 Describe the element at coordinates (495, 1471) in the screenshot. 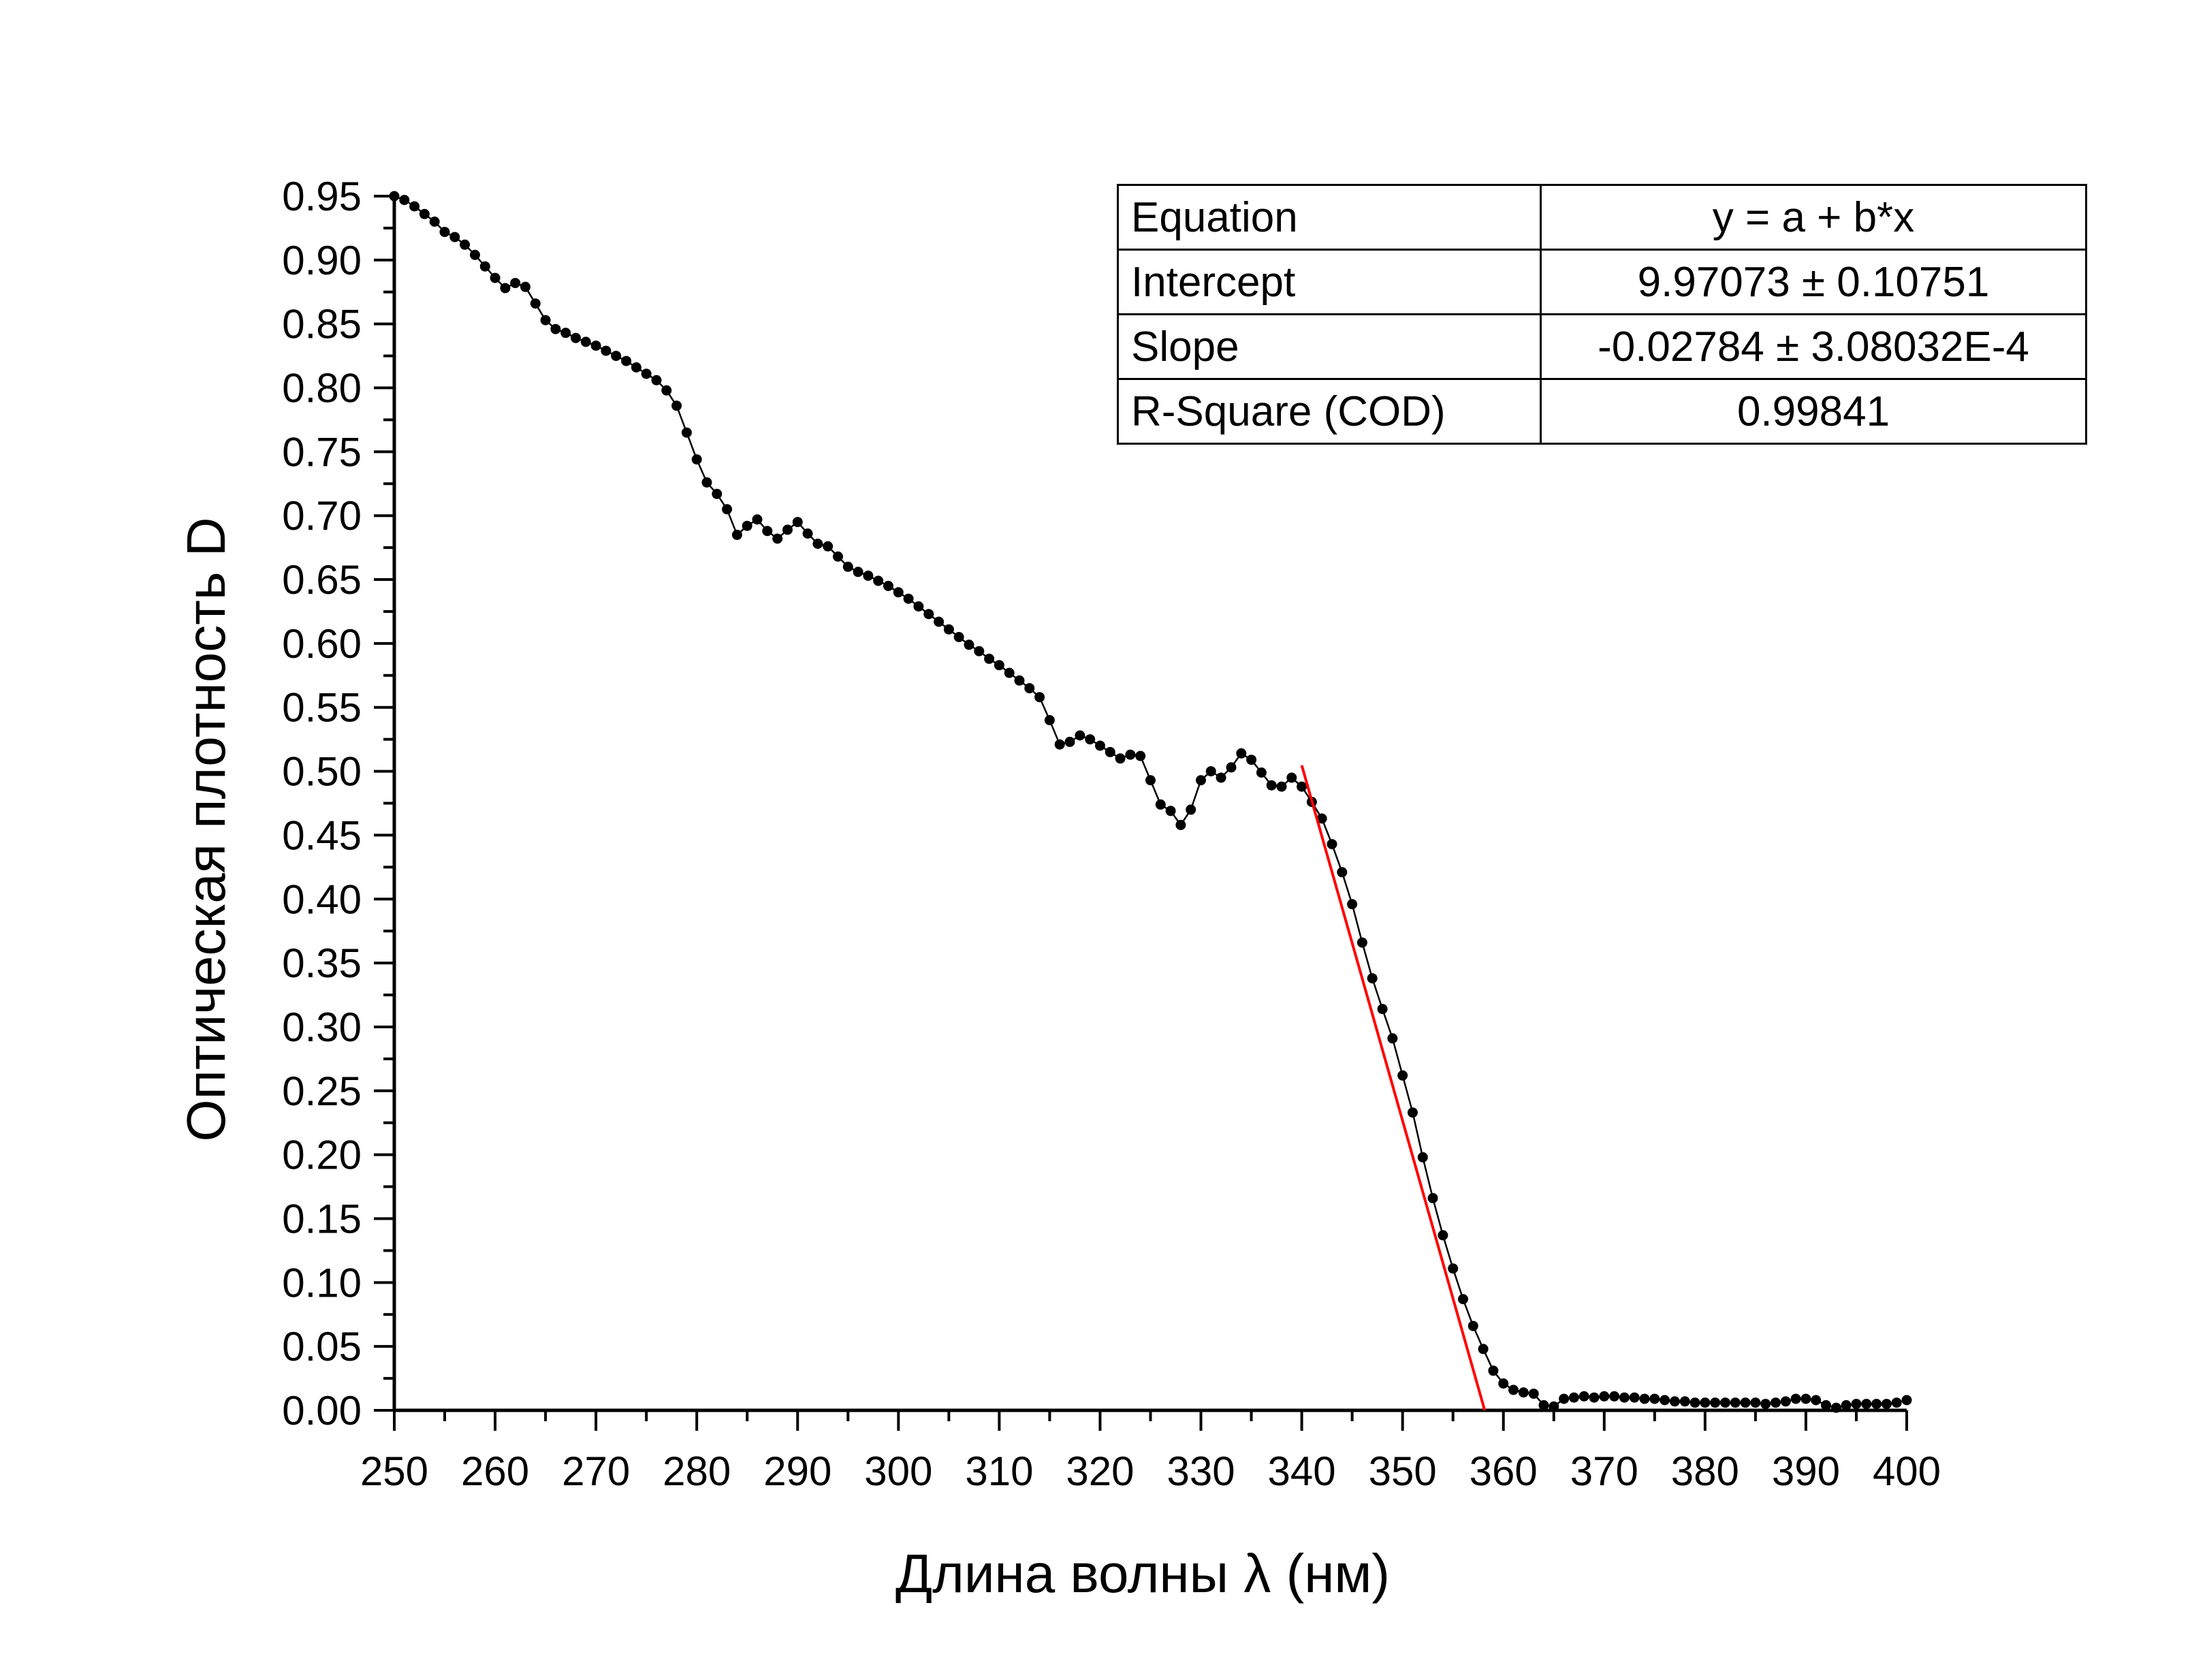

I see `x-tick-label: 260` at that location.